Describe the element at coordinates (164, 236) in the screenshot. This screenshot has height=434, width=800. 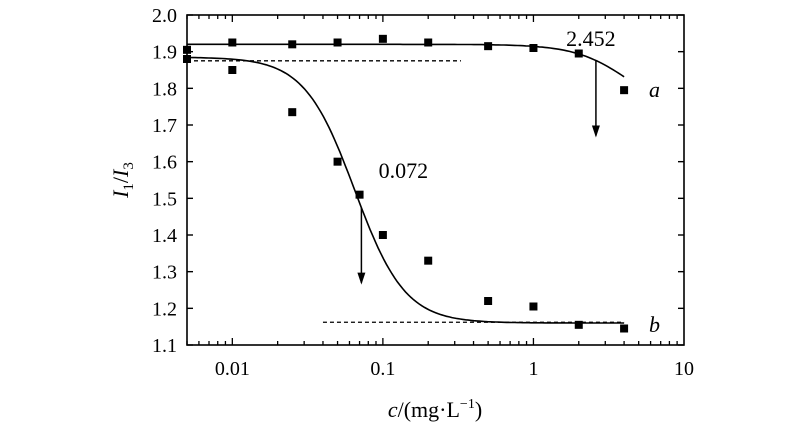
I see `y-tick-label: 1.4` at that location.